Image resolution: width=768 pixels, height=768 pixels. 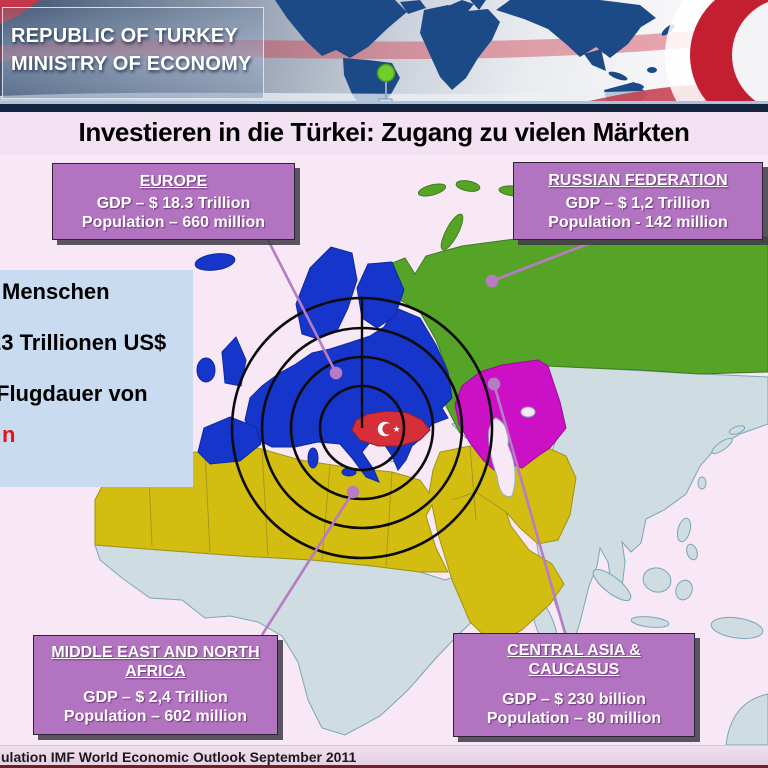 What do you see at coordinates (384, 766) in the screenshot?
I see `footer-accent-bar` at bounding box center [384, 766].